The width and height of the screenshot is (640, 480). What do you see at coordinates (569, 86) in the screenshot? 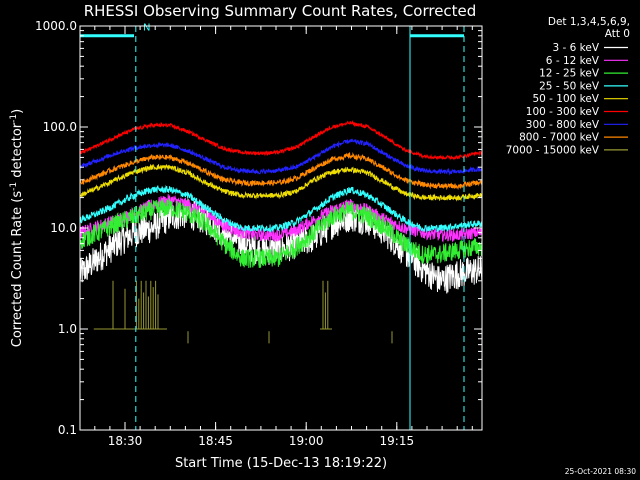
I see `legend-label: 25 - 50 keV` at bounding box center [569, 86].